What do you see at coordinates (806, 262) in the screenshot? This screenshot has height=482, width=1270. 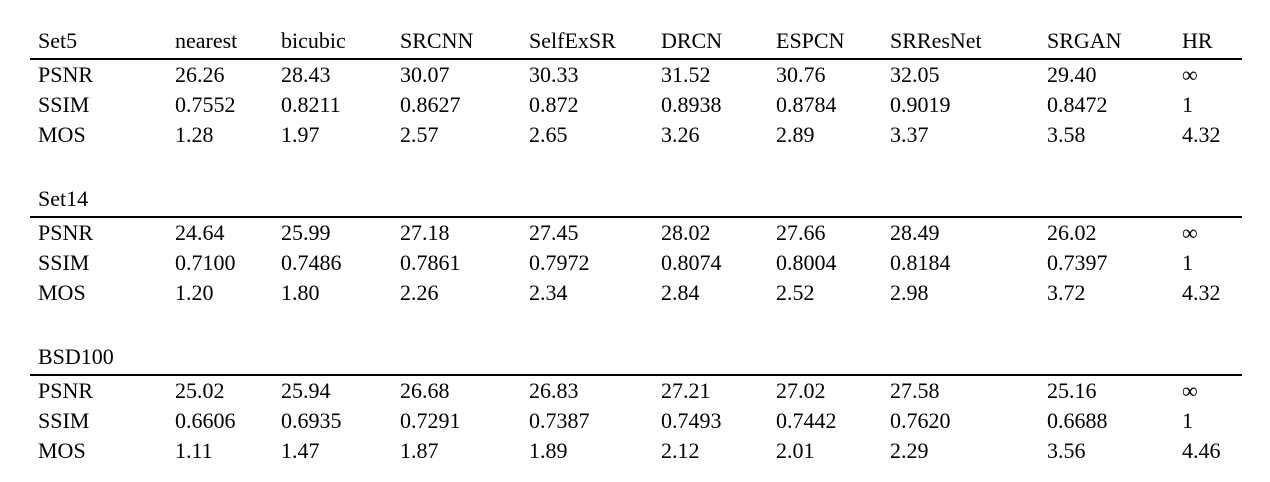 I see `value-cell: 0.8004` at bounding box center [806, 262].